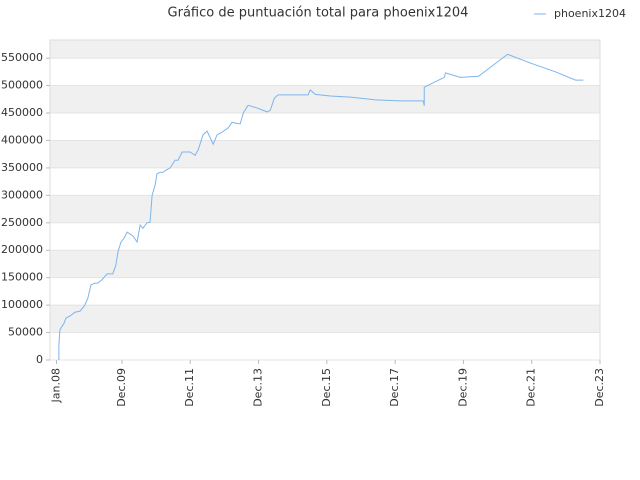 This screenshot has width=640, height=480. What do you see at coordinates (22, 222) in the screenshot?
I see `y-tick-label: 250000` at bounding box center [22, 222].